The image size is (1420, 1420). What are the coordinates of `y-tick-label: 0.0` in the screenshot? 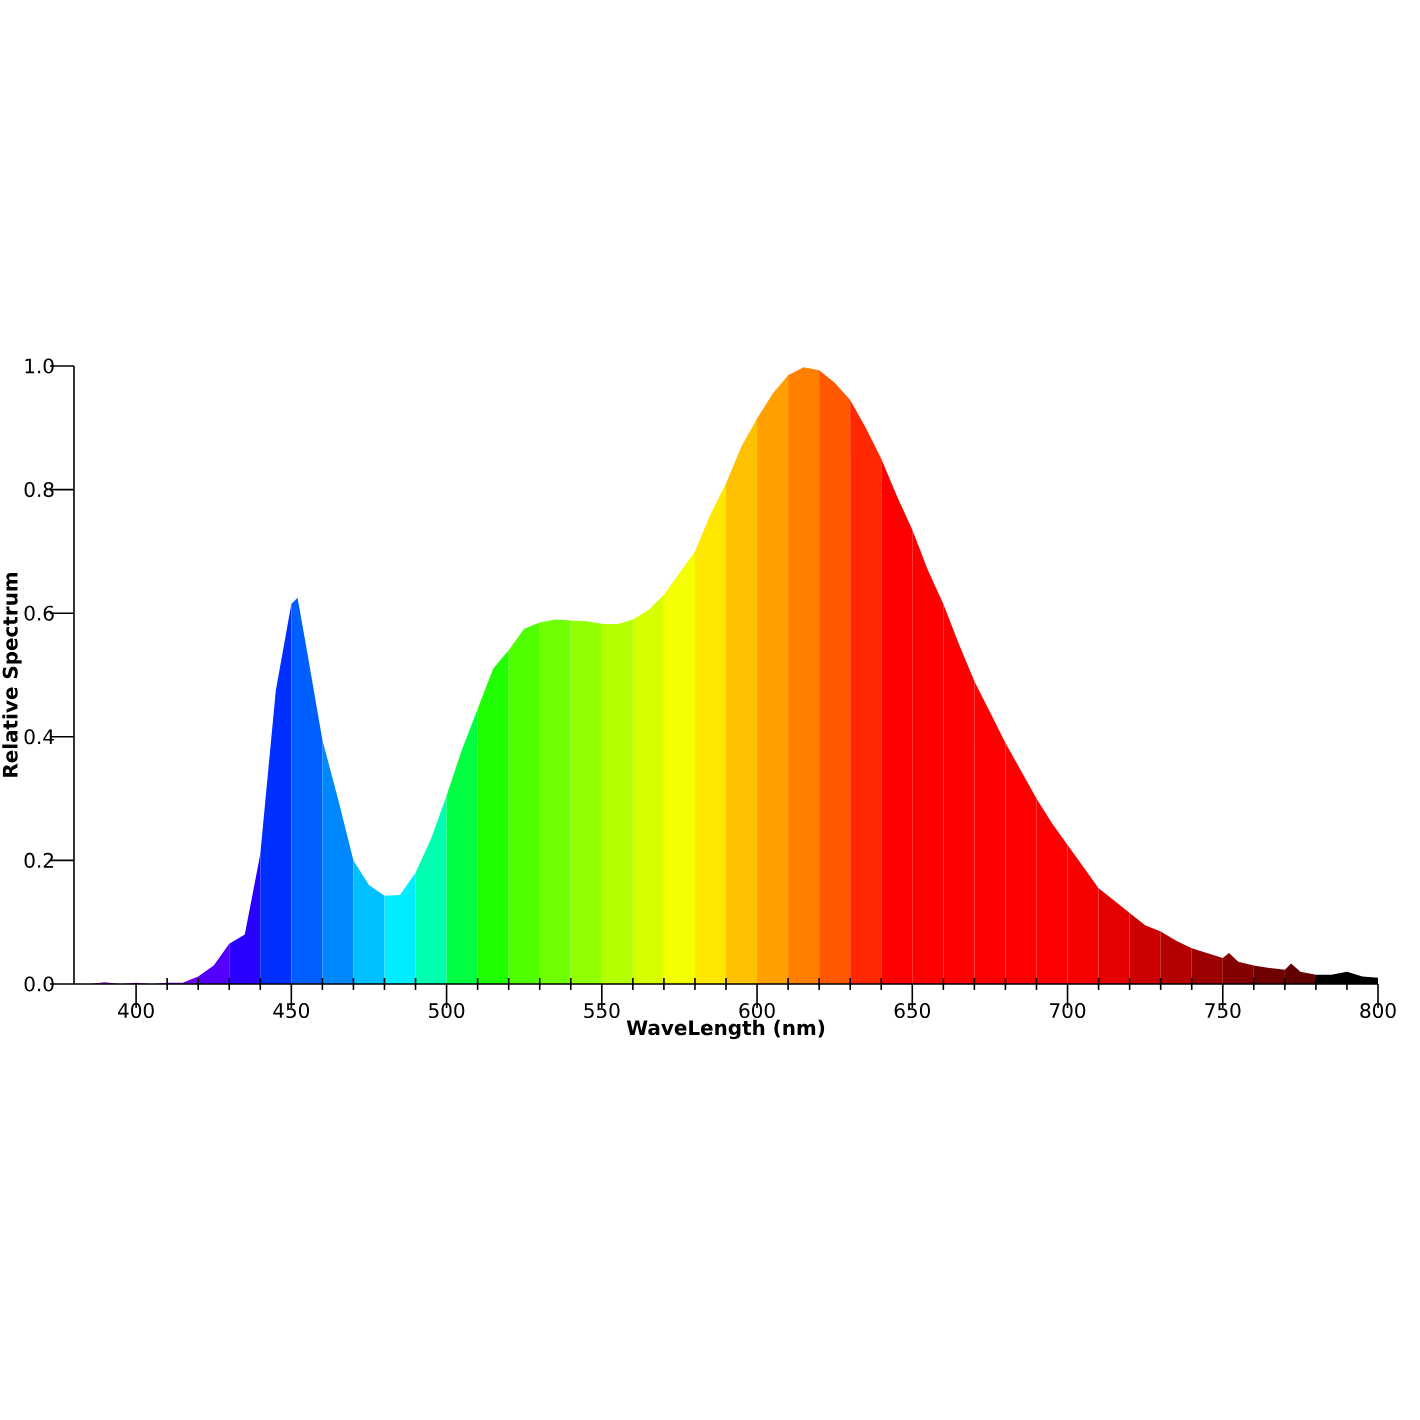 It's located at (39, 984).